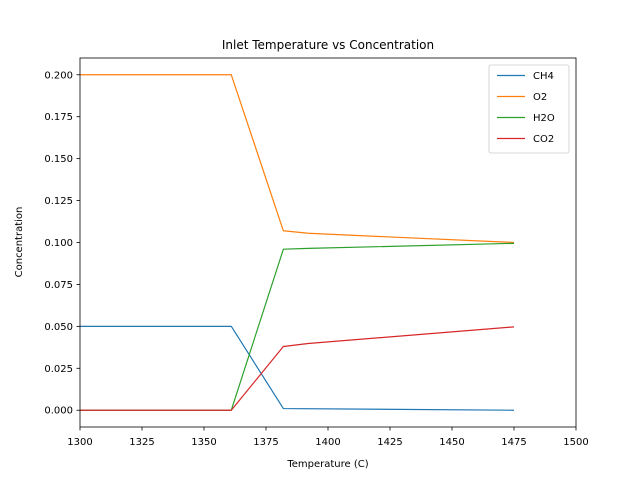 Image resolution: width=640 pixels, height=480 pixels. Describe the element at coordinates (58, 159) in the screenshot. I see `y-tick-label: 0.150` at that location.